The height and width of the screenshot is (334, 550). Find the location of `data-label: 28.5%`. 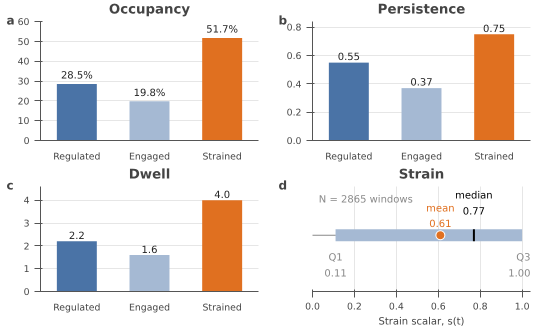

data-label: 28.5% is located at coordinates (76, 76).